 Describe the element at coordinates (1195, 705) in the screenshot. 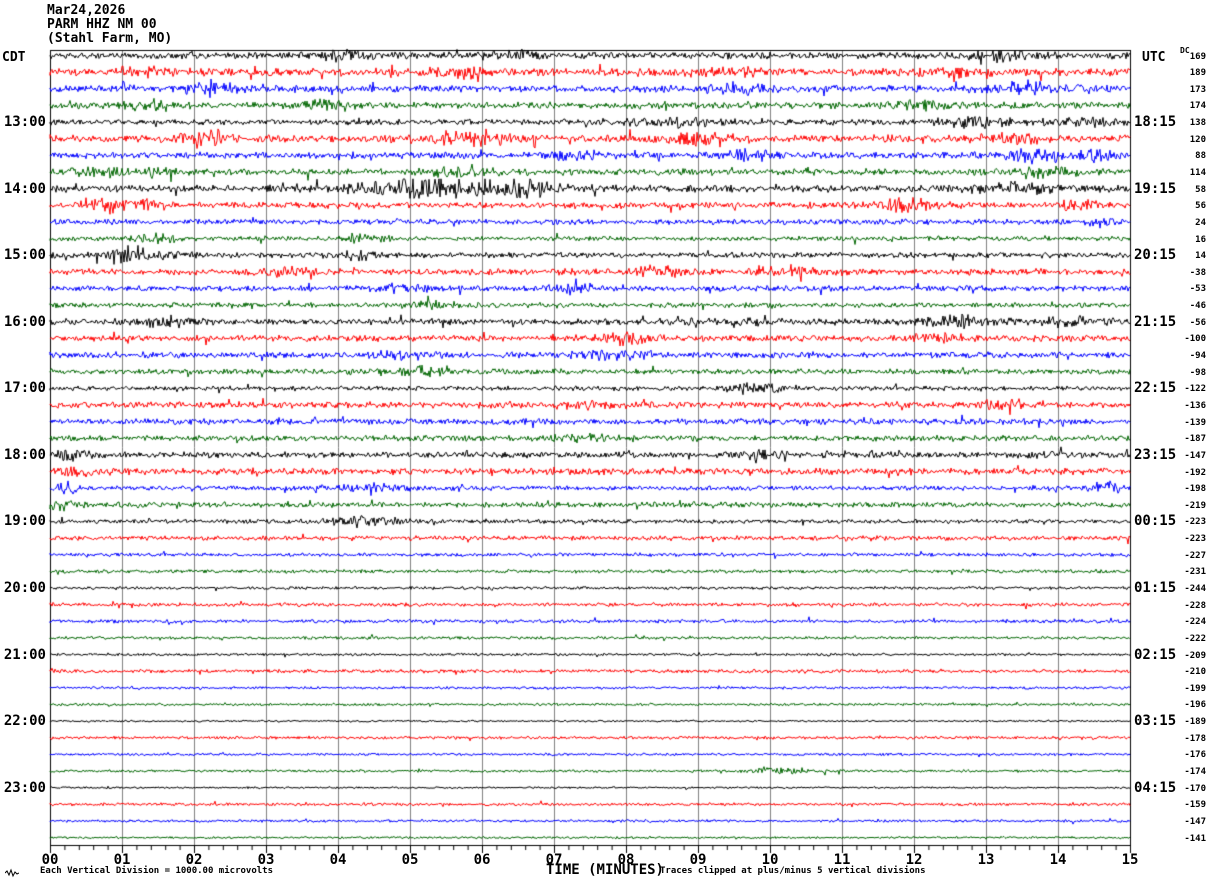

I see `dc-offset-value: -196` at that location.